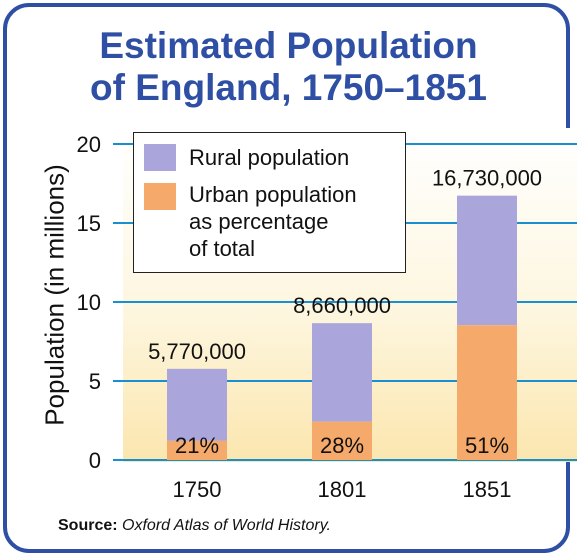  I want to click on x-tick-label-1801: 1801, so click(342, 489).